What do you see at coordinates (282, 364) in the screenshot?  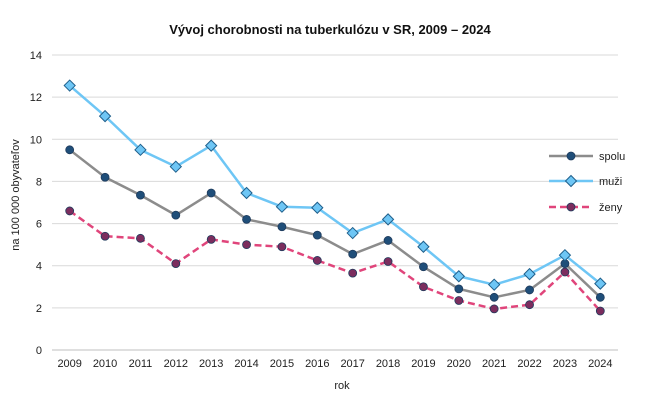 I see `x-tick-label: 2015` at bounding box center [282, 364].